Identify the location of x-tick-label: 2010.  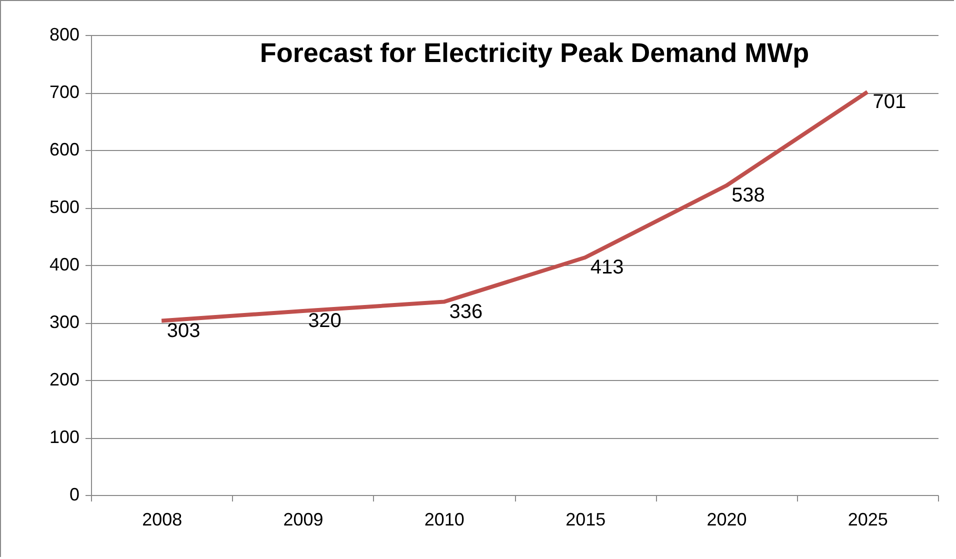
(444, 520).